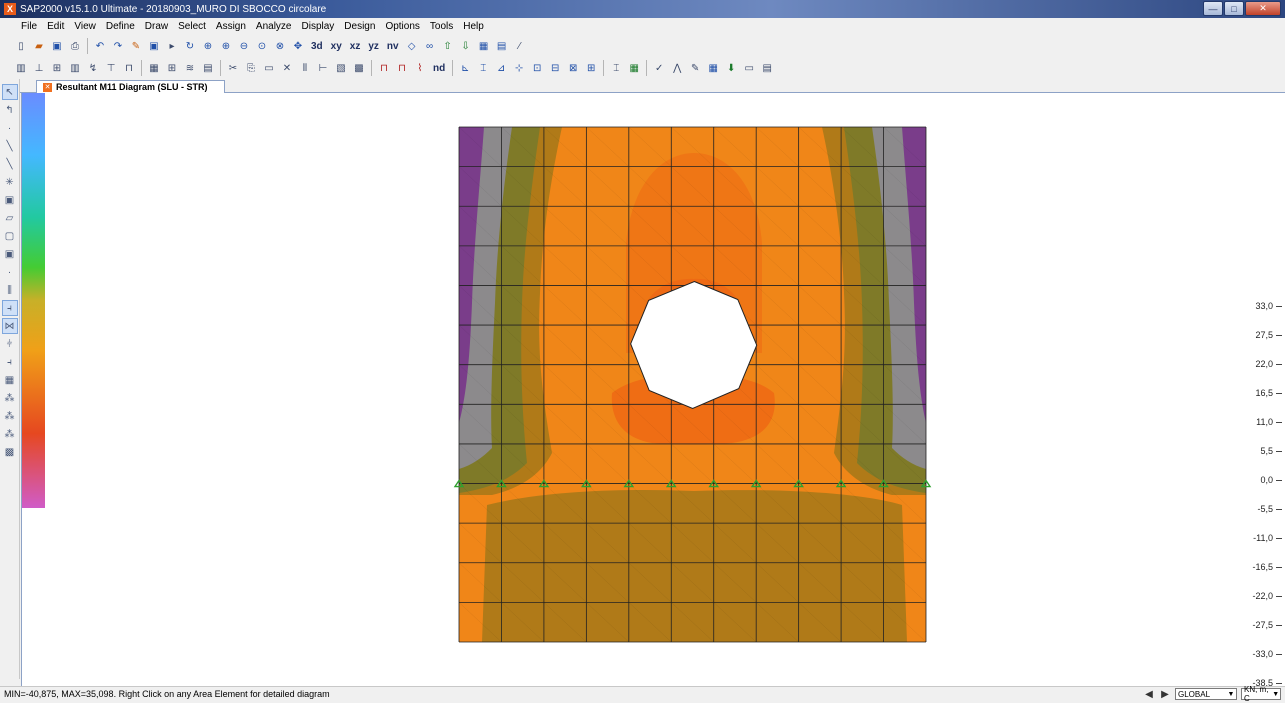  I want to click on copy-icon: ⎘, so click(251, 68).